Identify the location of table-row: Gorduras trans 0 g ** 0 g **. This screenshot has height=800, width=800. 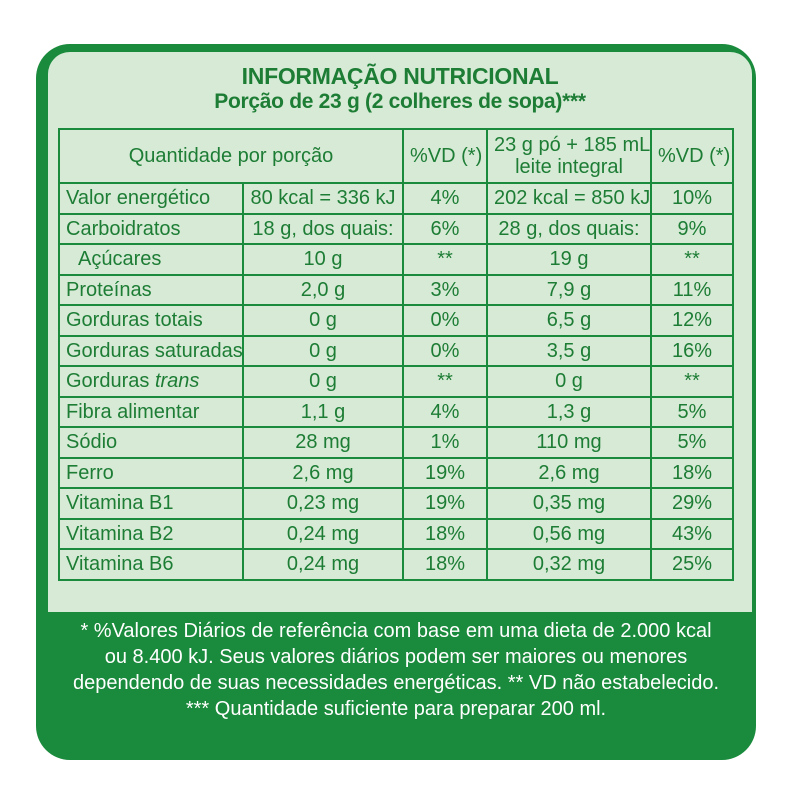
(396, 381).